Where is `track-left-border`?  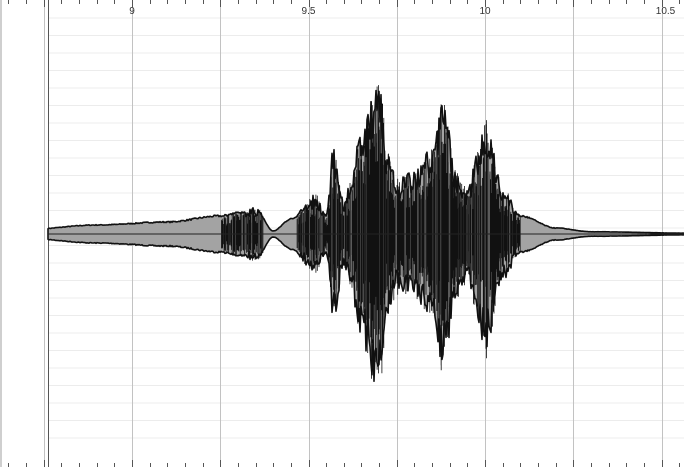 track-left-border is located at coordinates (1, 233).